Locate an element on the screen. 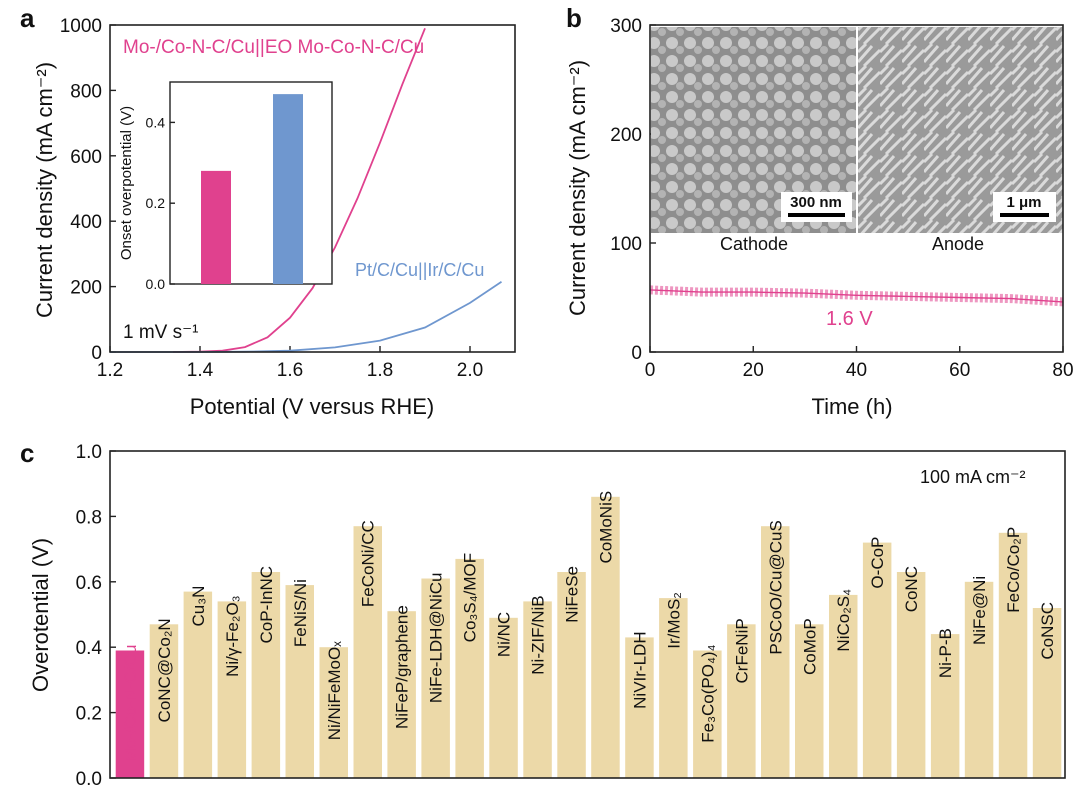 Image resolution: width=1080 pixels, height=795 pixels. panel-c-ylabel: Overotential (V) is located at coordinates (40, 615).